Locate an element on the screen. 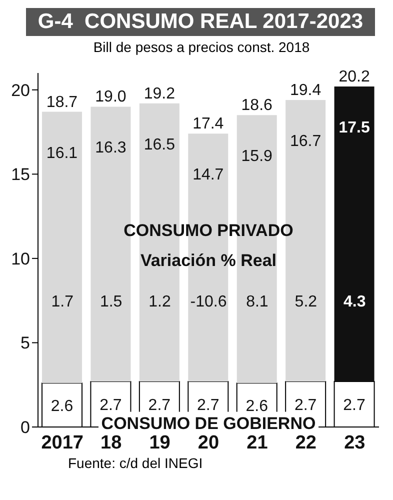 The width and height of the screenshot is (393, 500). data-label: 16.7 is located at coordinates (306, 141).